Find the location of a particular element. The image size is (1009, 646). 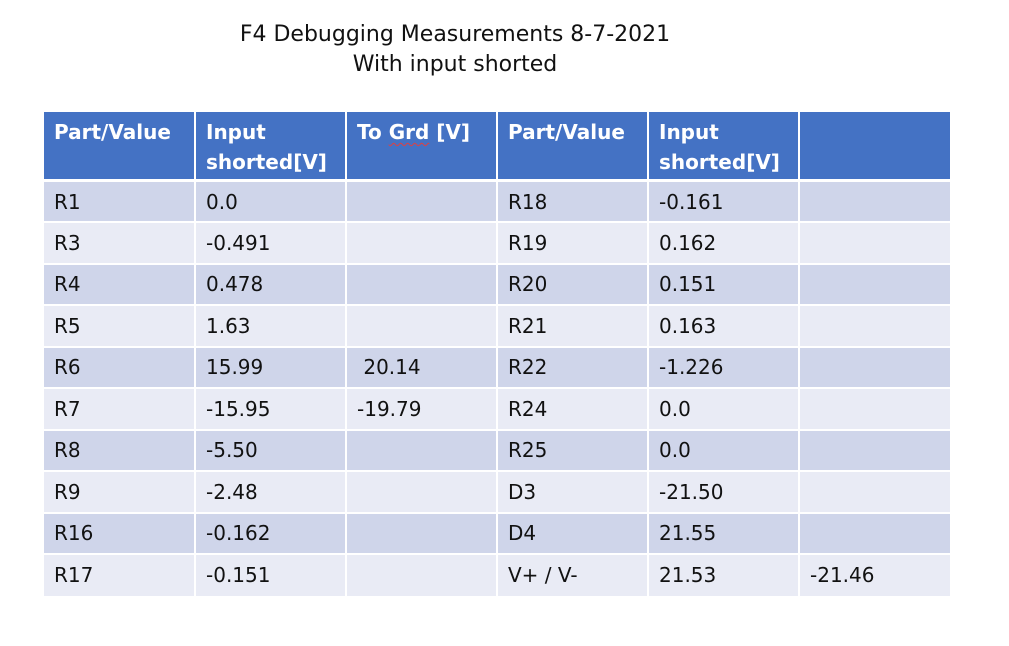

cell-input-2: 0.151 is located at coordinates (723, 283).